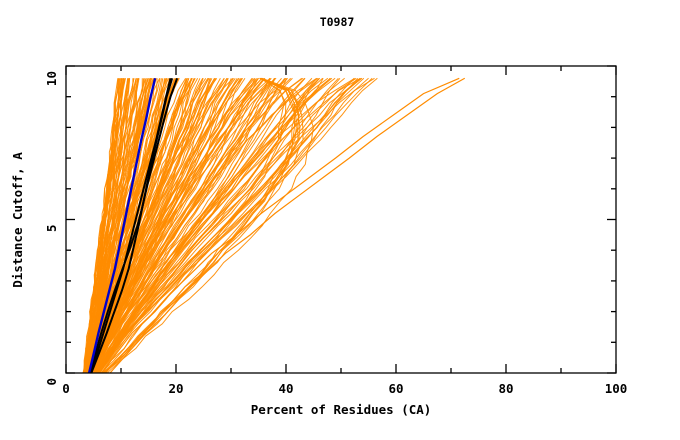 This screenshot has height=440, width=680. What do you see at coordinates (51, 78) in the screenshot?
I see `y-tick-label: 10` at bounding box center [51, 78].